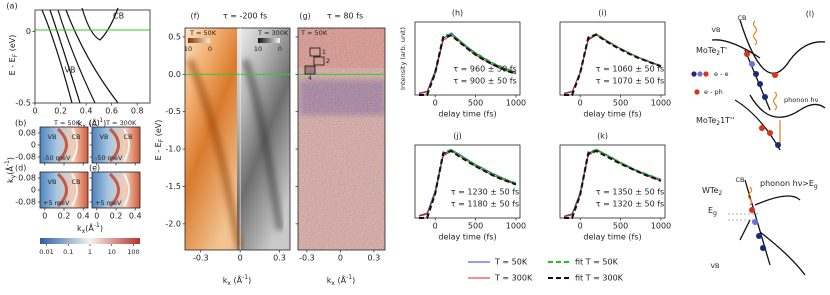 This screenshot has height=295, width=830. I want to click on x-tick-label: 500, so click(475, 103).